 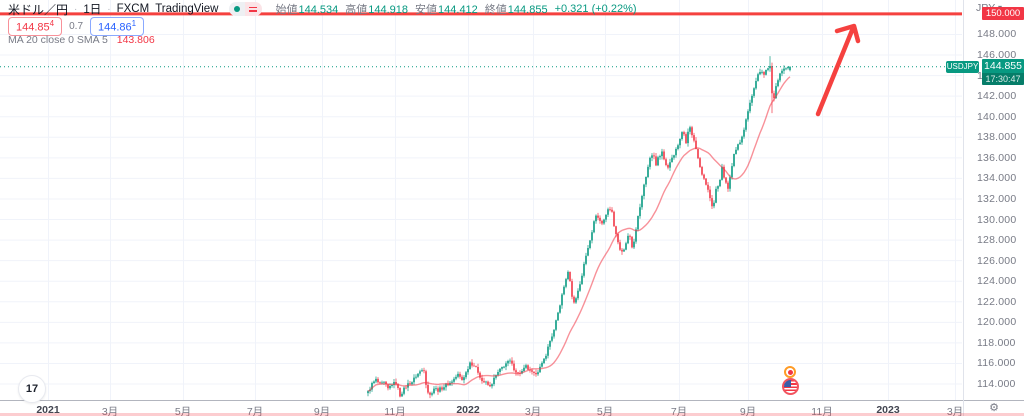 I want to click on price-tick-label: 142.000, so click(x=997, y=96).